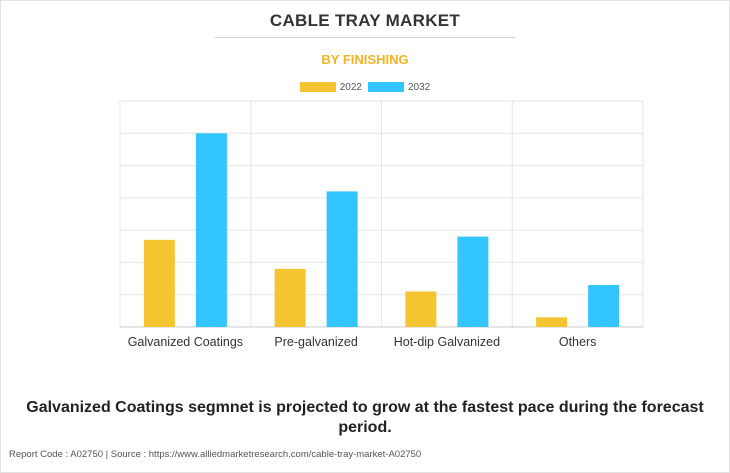 The height and width of the screenshot is (473, 730). What do you see at coordinates (365, 20) in the screenshot?
I see `chart-title: CABLE TRAY MARKET` at bounding box center [365, 20].